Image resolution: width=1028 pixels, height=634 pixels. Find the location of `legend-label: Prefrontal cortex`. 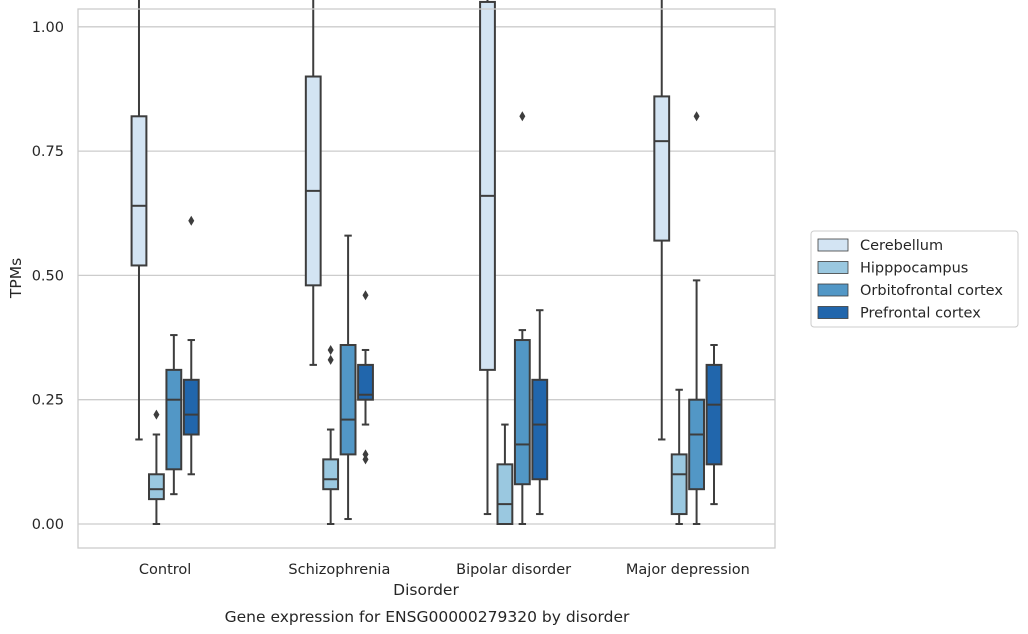

legend-label: Prefrontal cortex is located at coordinates (920, 314).